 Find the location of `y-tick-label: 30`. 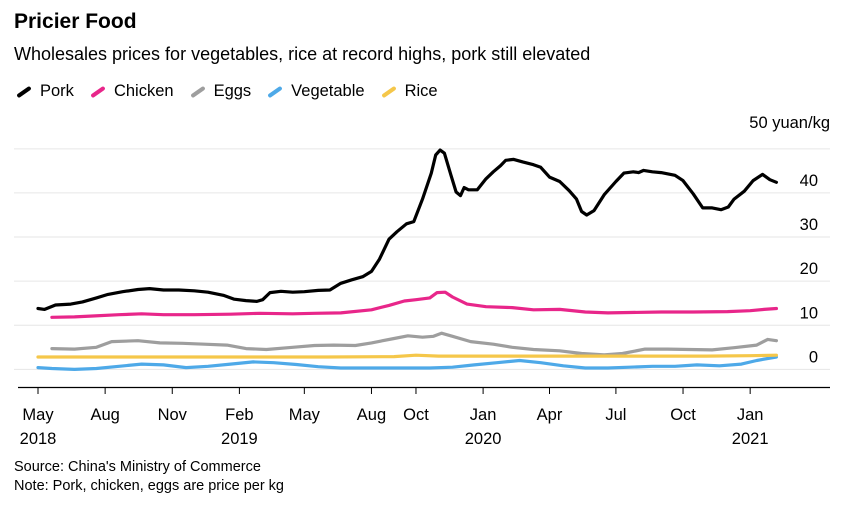

y-tick-label: 30 is located at coordinates (809, 225).